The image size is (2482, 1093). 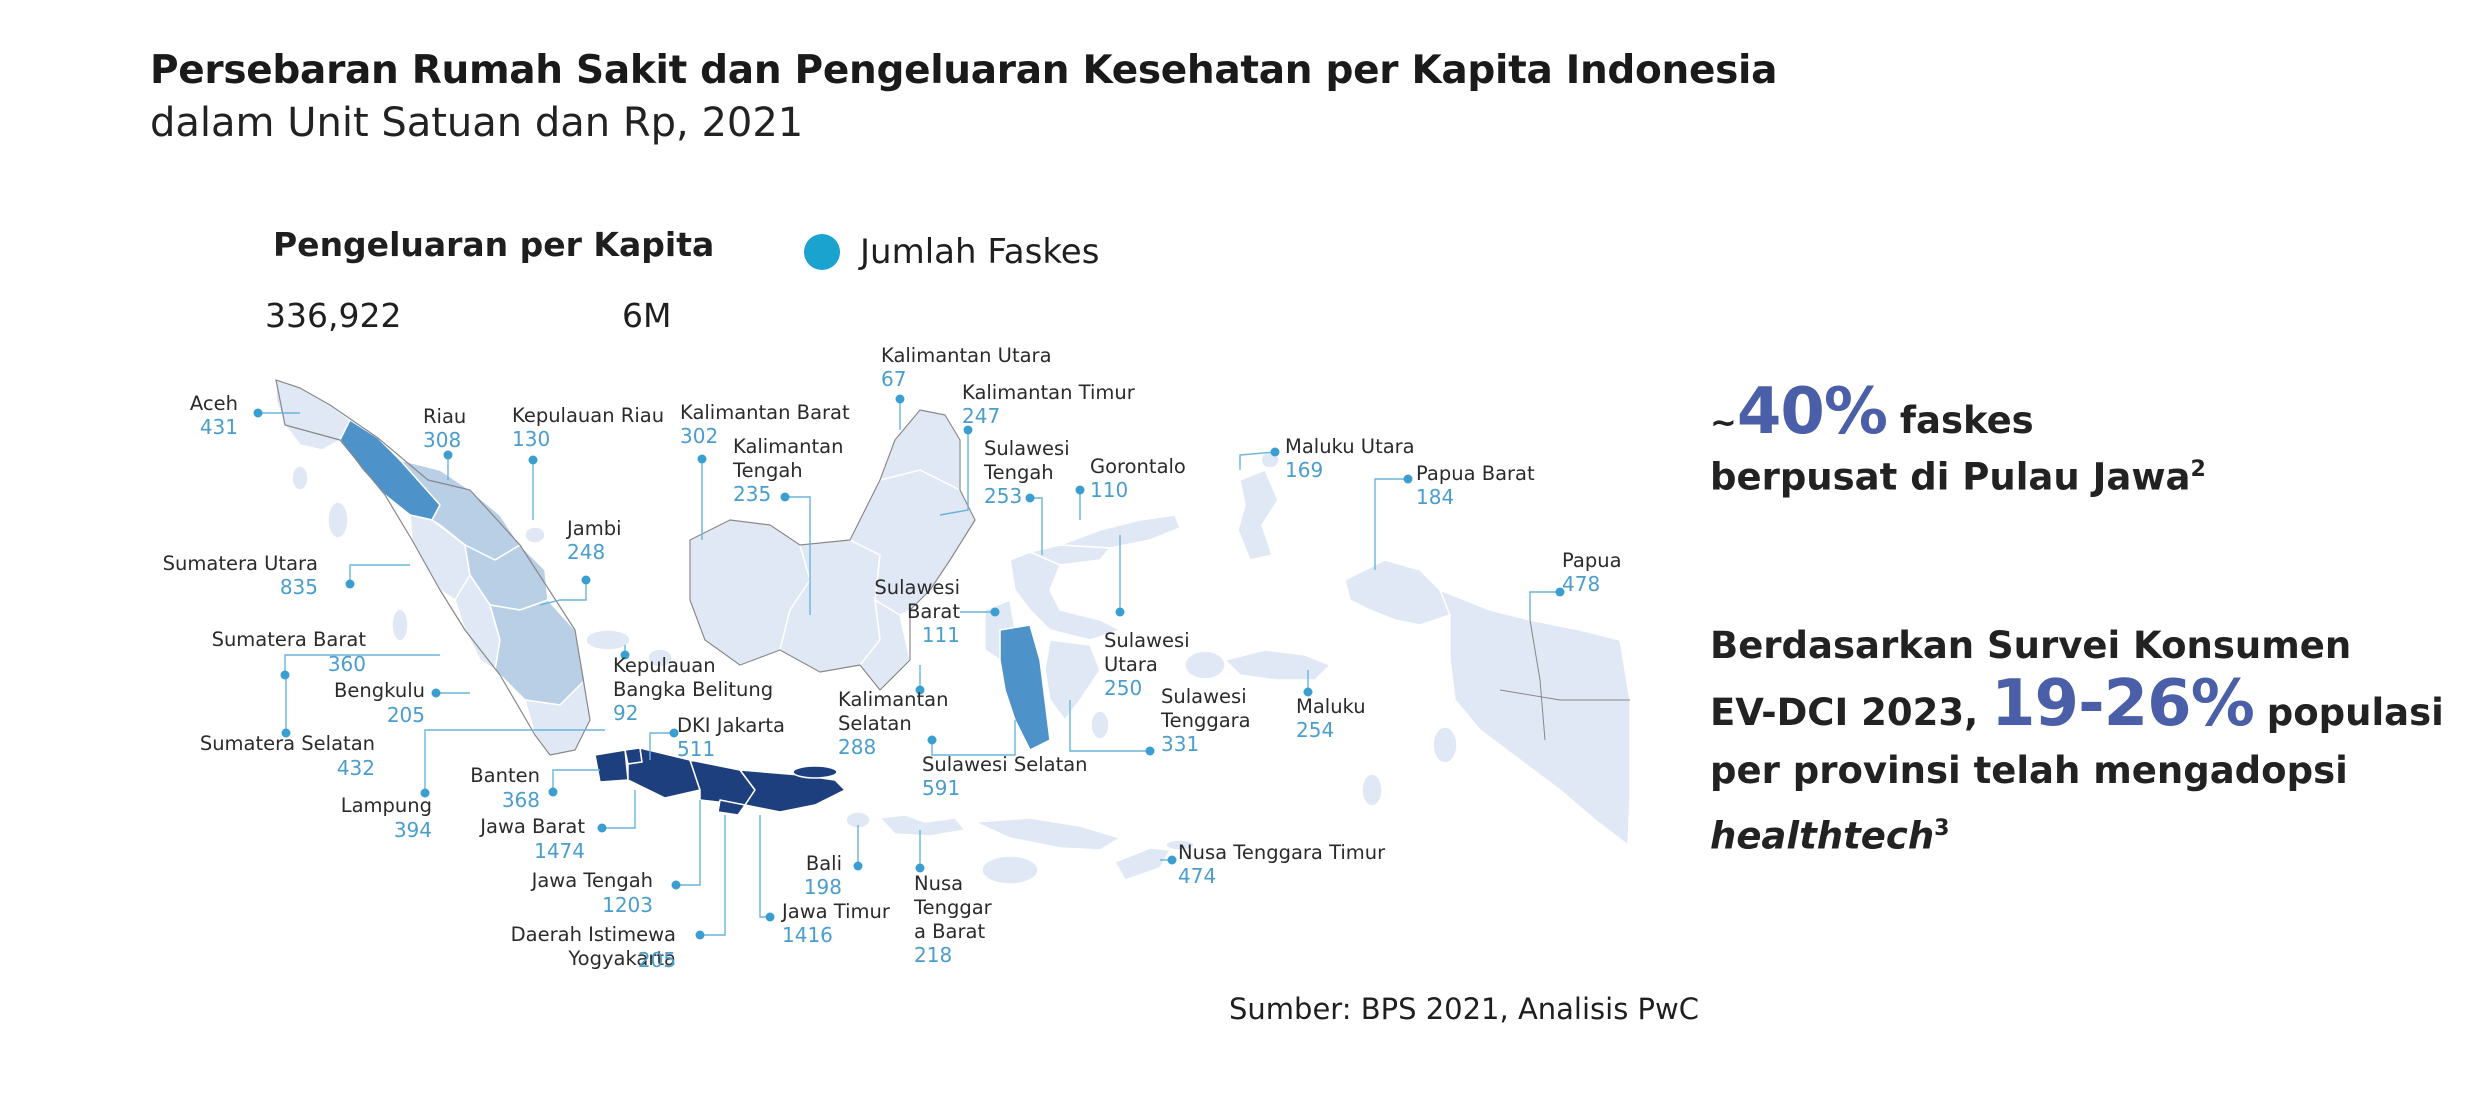 I want to click on map-label-value-sumatera-barat: 360, so click(x=347, y=664).